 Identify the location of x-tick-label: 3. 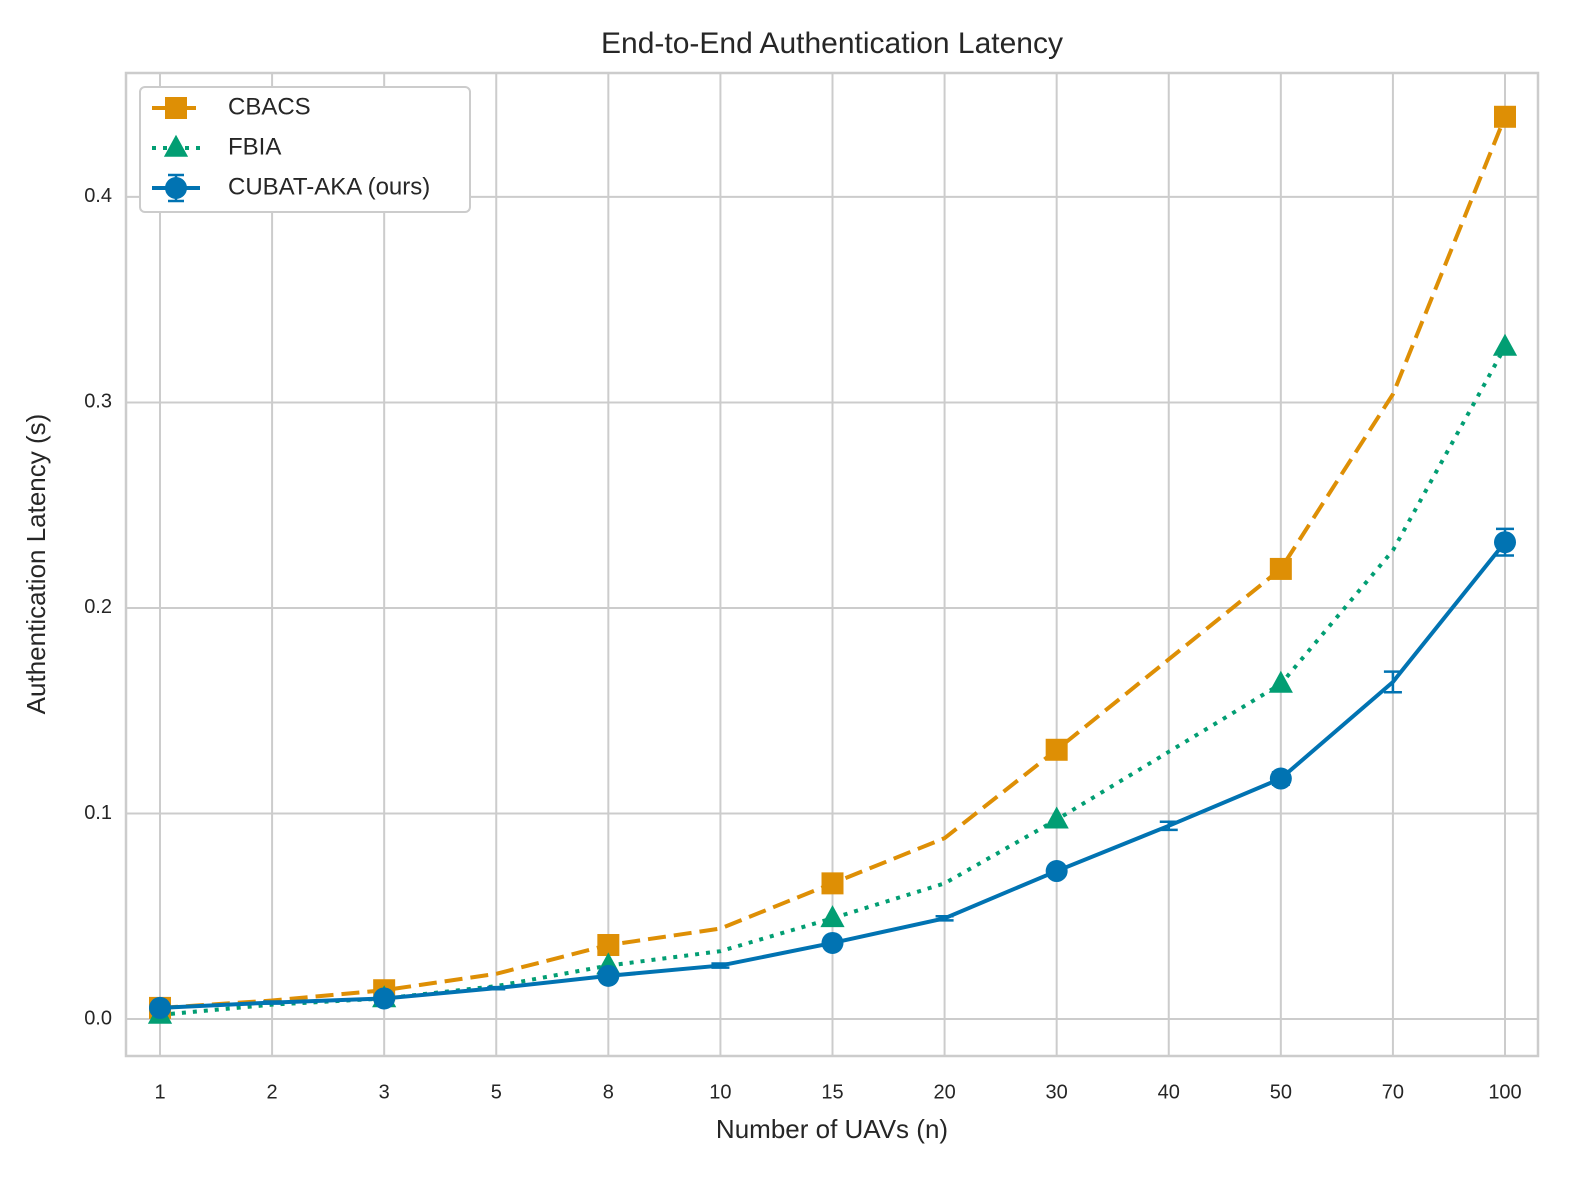
(384, 1092).